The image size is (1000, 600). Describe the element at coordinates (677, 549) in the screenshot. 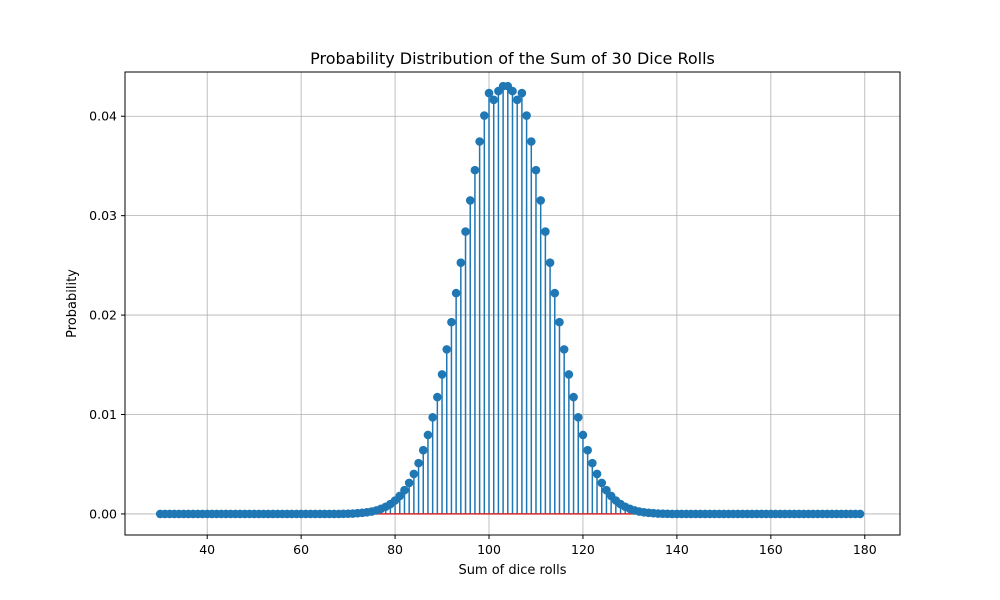

I see `x-tick-label: 140` at that location.